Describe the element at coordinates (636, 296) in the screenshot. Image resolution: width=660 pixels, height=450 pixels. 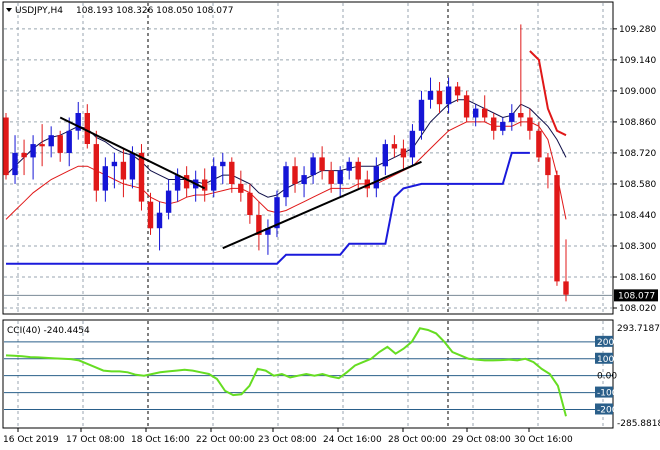
I see `current-price-label: 108.077` at that location.